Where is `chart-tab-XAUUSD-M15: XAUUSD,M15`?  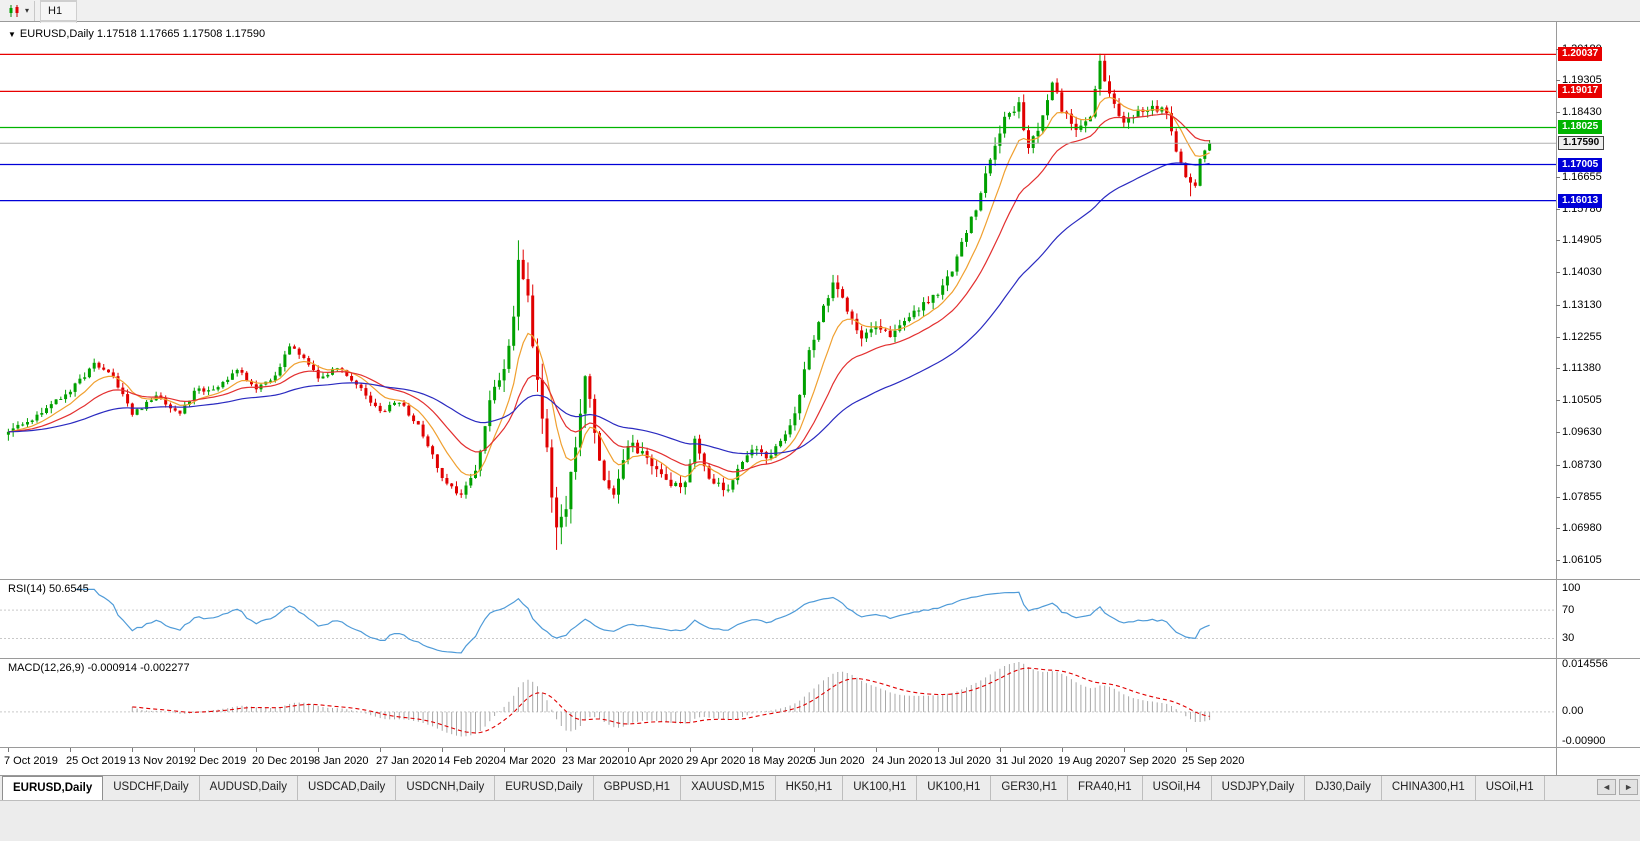 chart-tab-XAUUSD-M15: XAUUSD,M15 is located at coordinates (728, 788).